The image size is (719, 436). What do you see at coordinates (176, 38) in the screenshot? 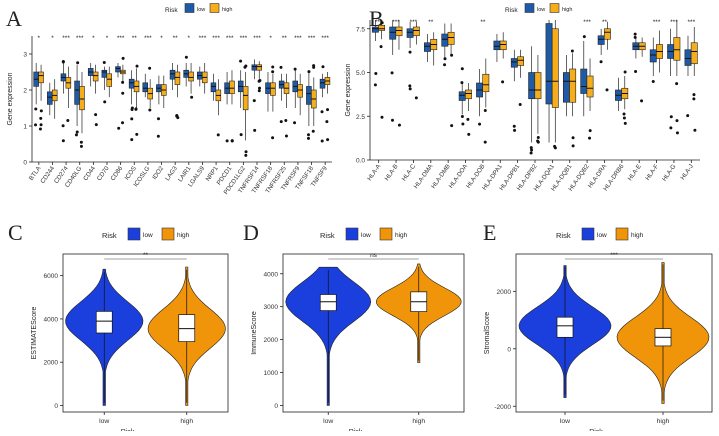
I see `significance-label: **` at bounding box center [176, 38].